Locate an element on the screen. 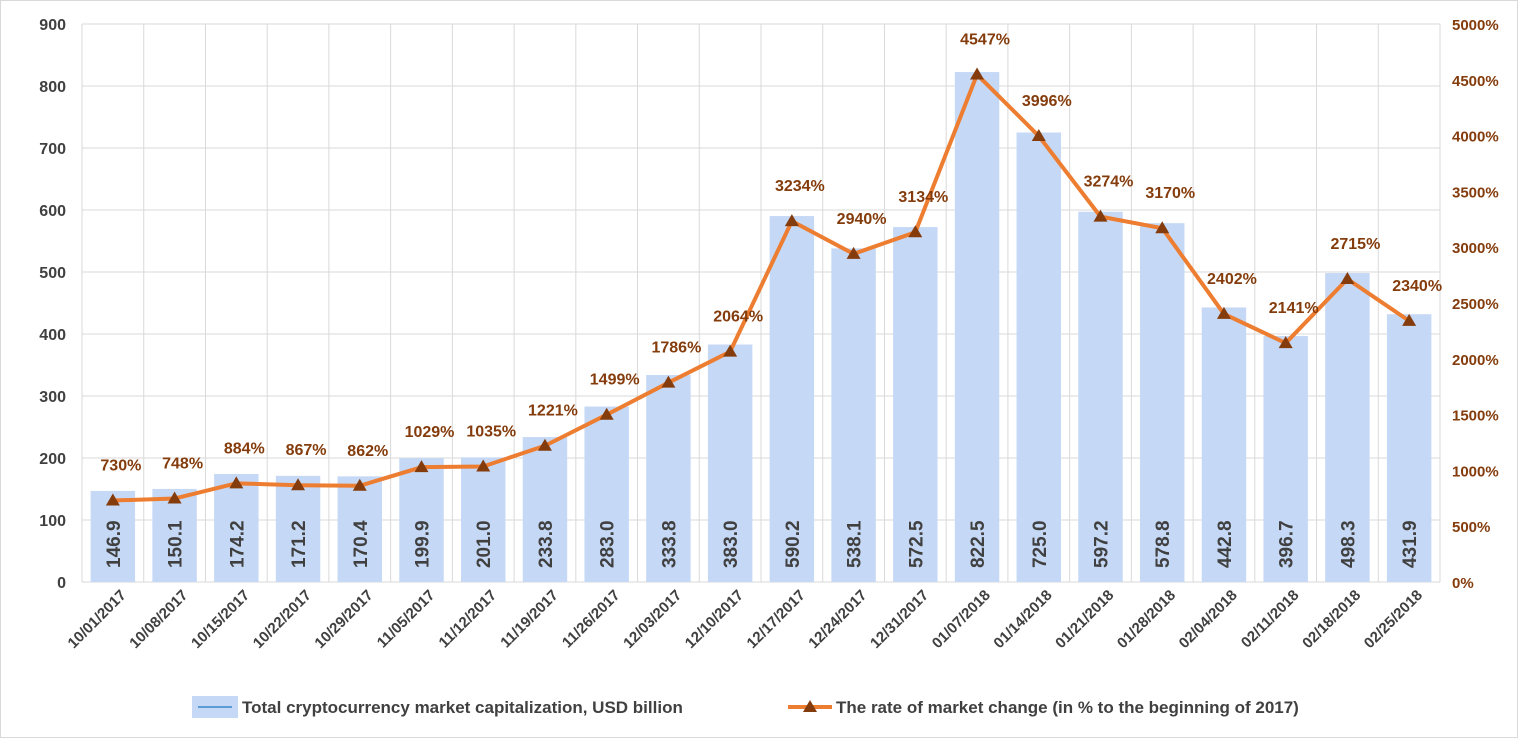 This screenshot has width=1520, height=740. x-tick-label: 12/24/2017 is located at coordinates (837, 619).